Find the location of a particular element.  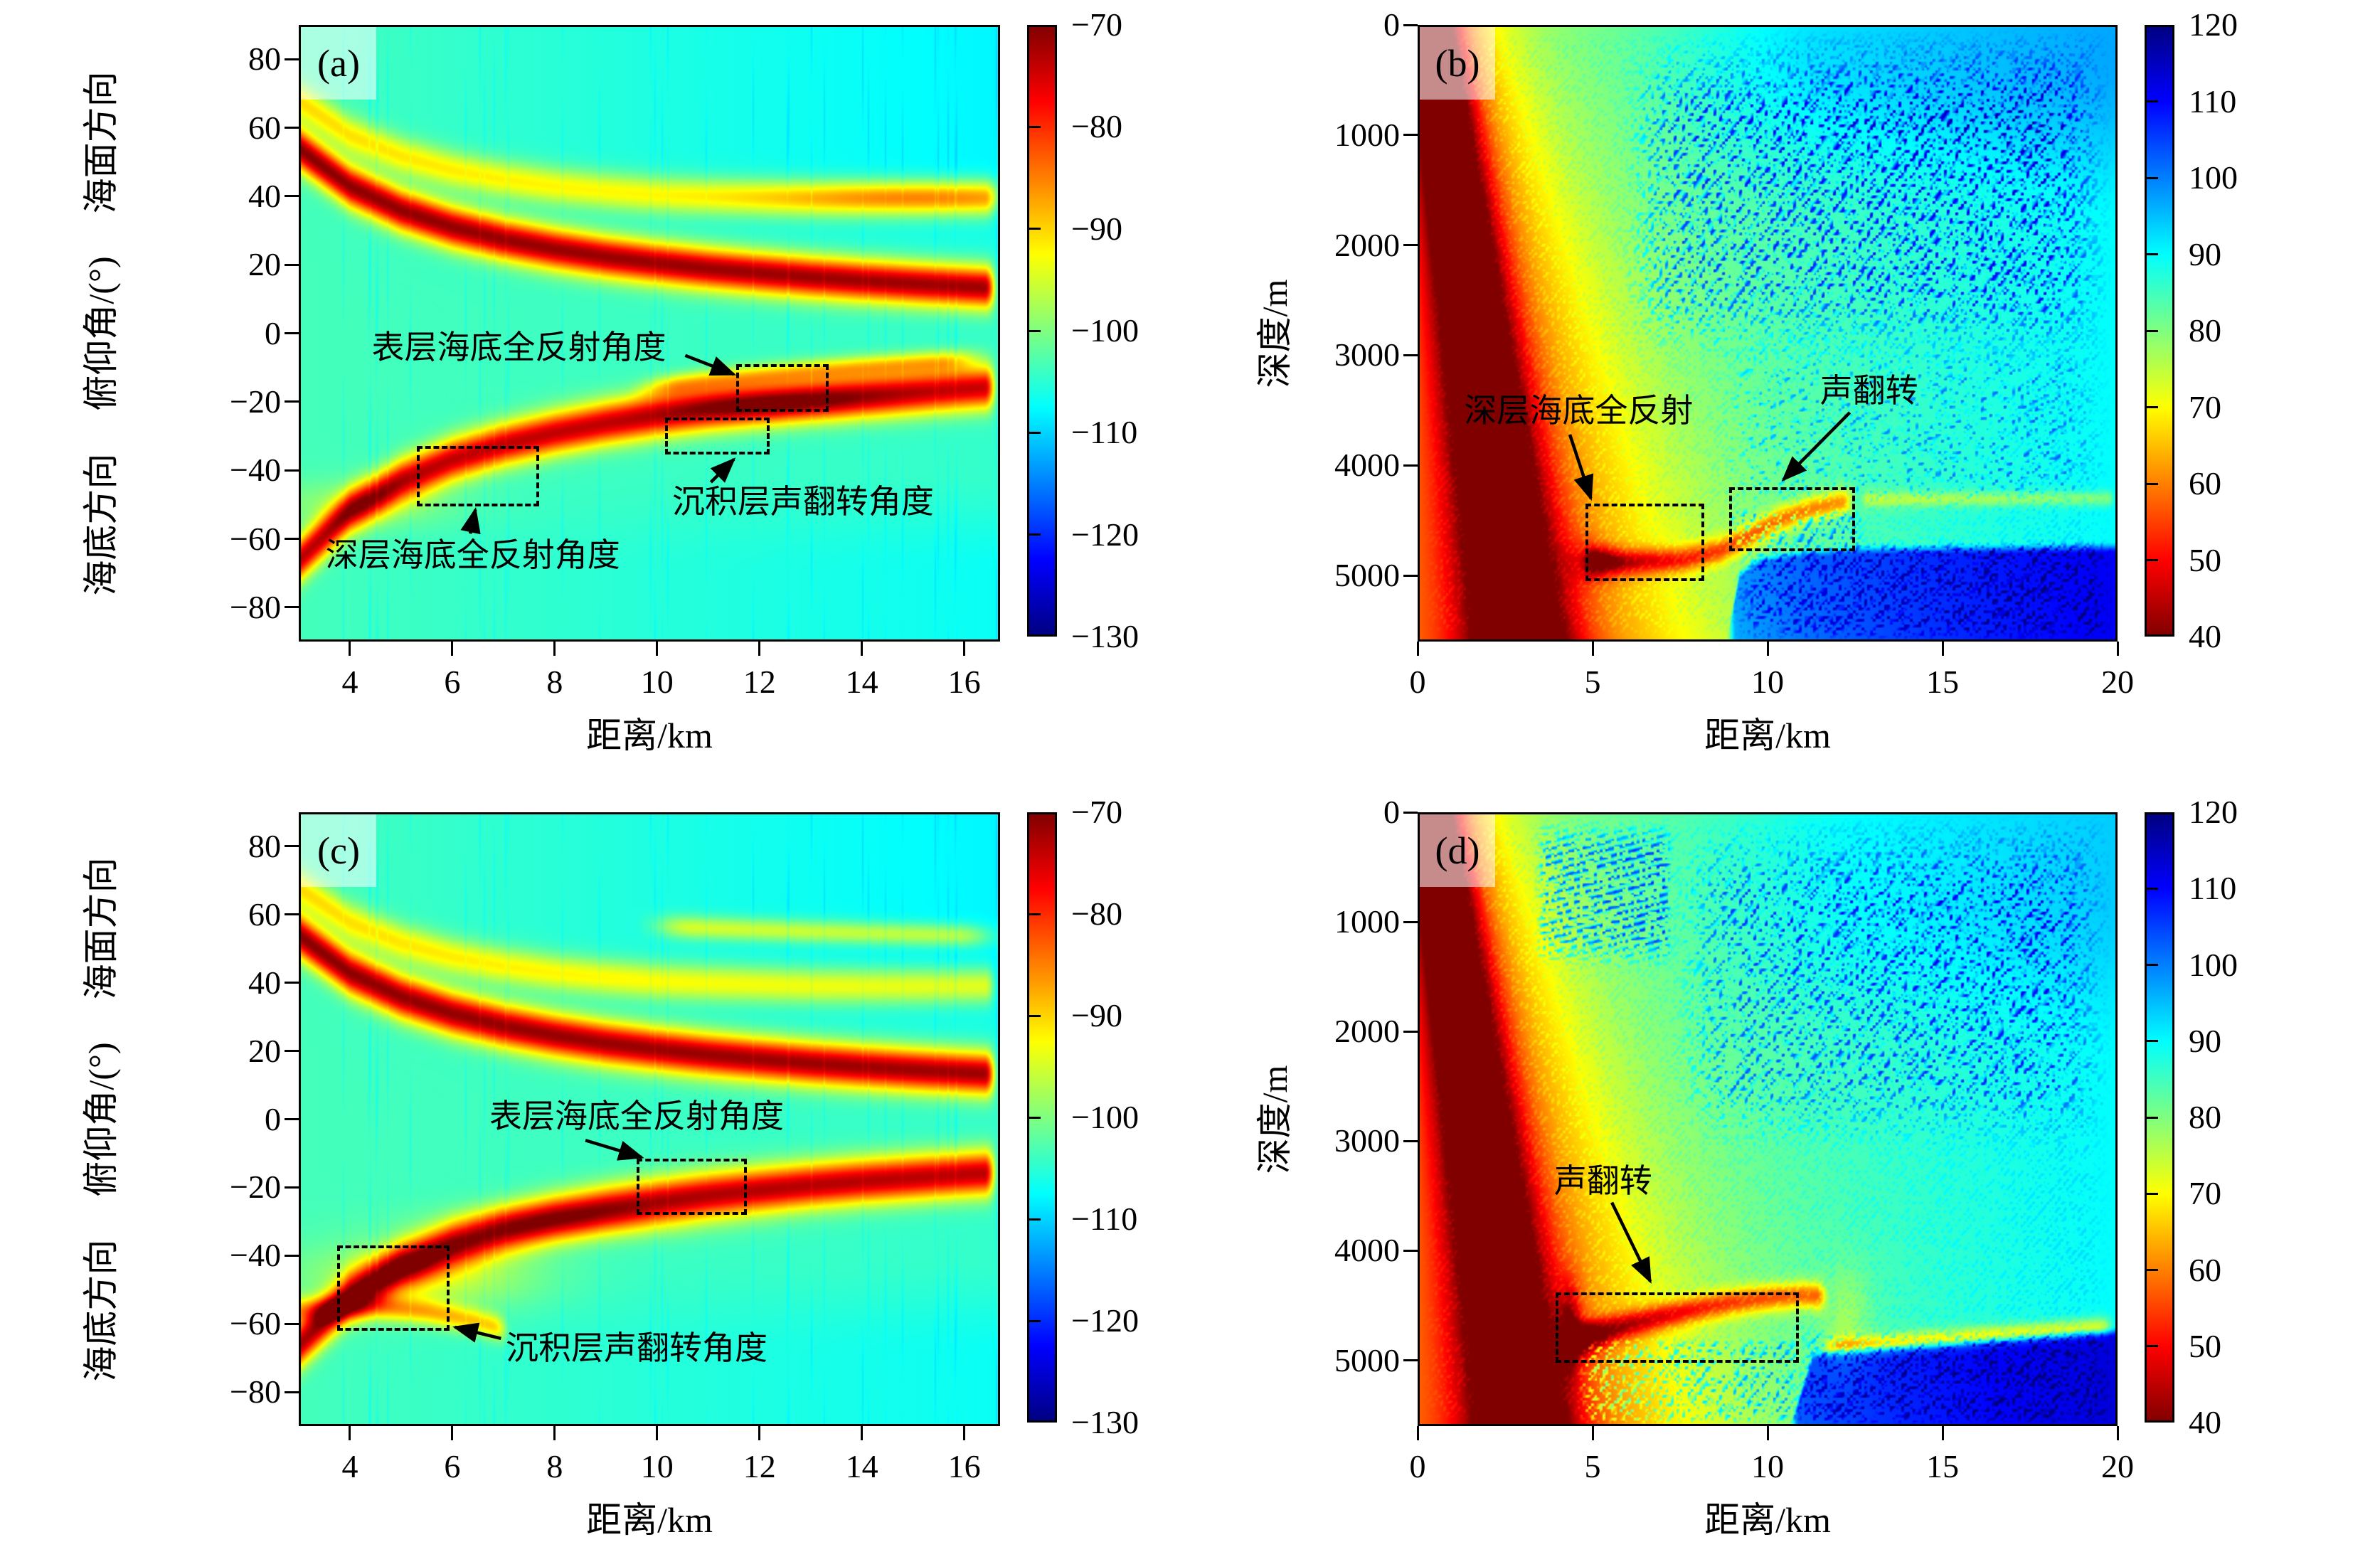

panel-c-x-tick-label: 10 is located at coordinates (657, 1466).